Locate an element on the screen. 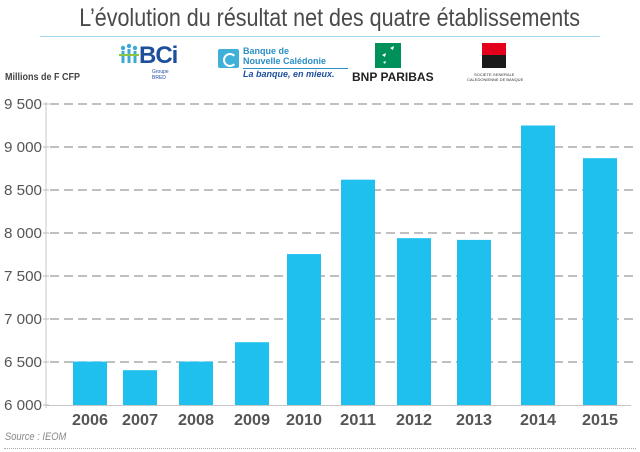 The width and height of the screenshot is (640, 452). bar-2009 is located at coordinates (252, 373).